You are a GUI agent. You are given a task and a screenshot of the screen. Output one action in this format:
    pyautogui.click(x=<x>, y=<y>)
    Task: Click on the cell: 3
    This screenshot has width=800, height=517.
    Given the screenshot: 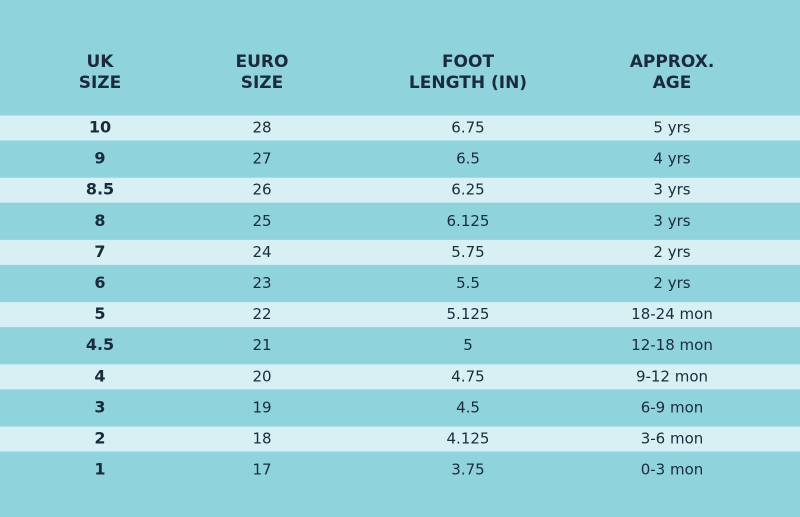 What is the action you would take?
    pyautogui.click(x=99, y=406)
    